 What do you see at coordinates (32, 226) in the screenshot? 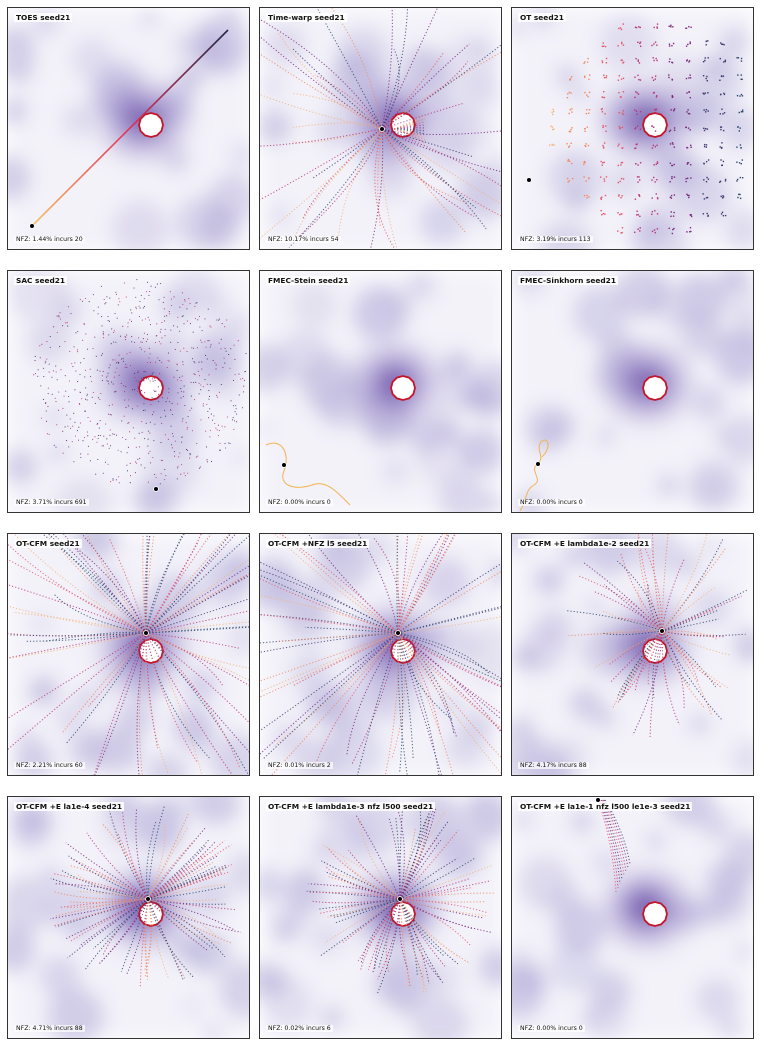
I see `start-point` at bounding box center [32, 226].